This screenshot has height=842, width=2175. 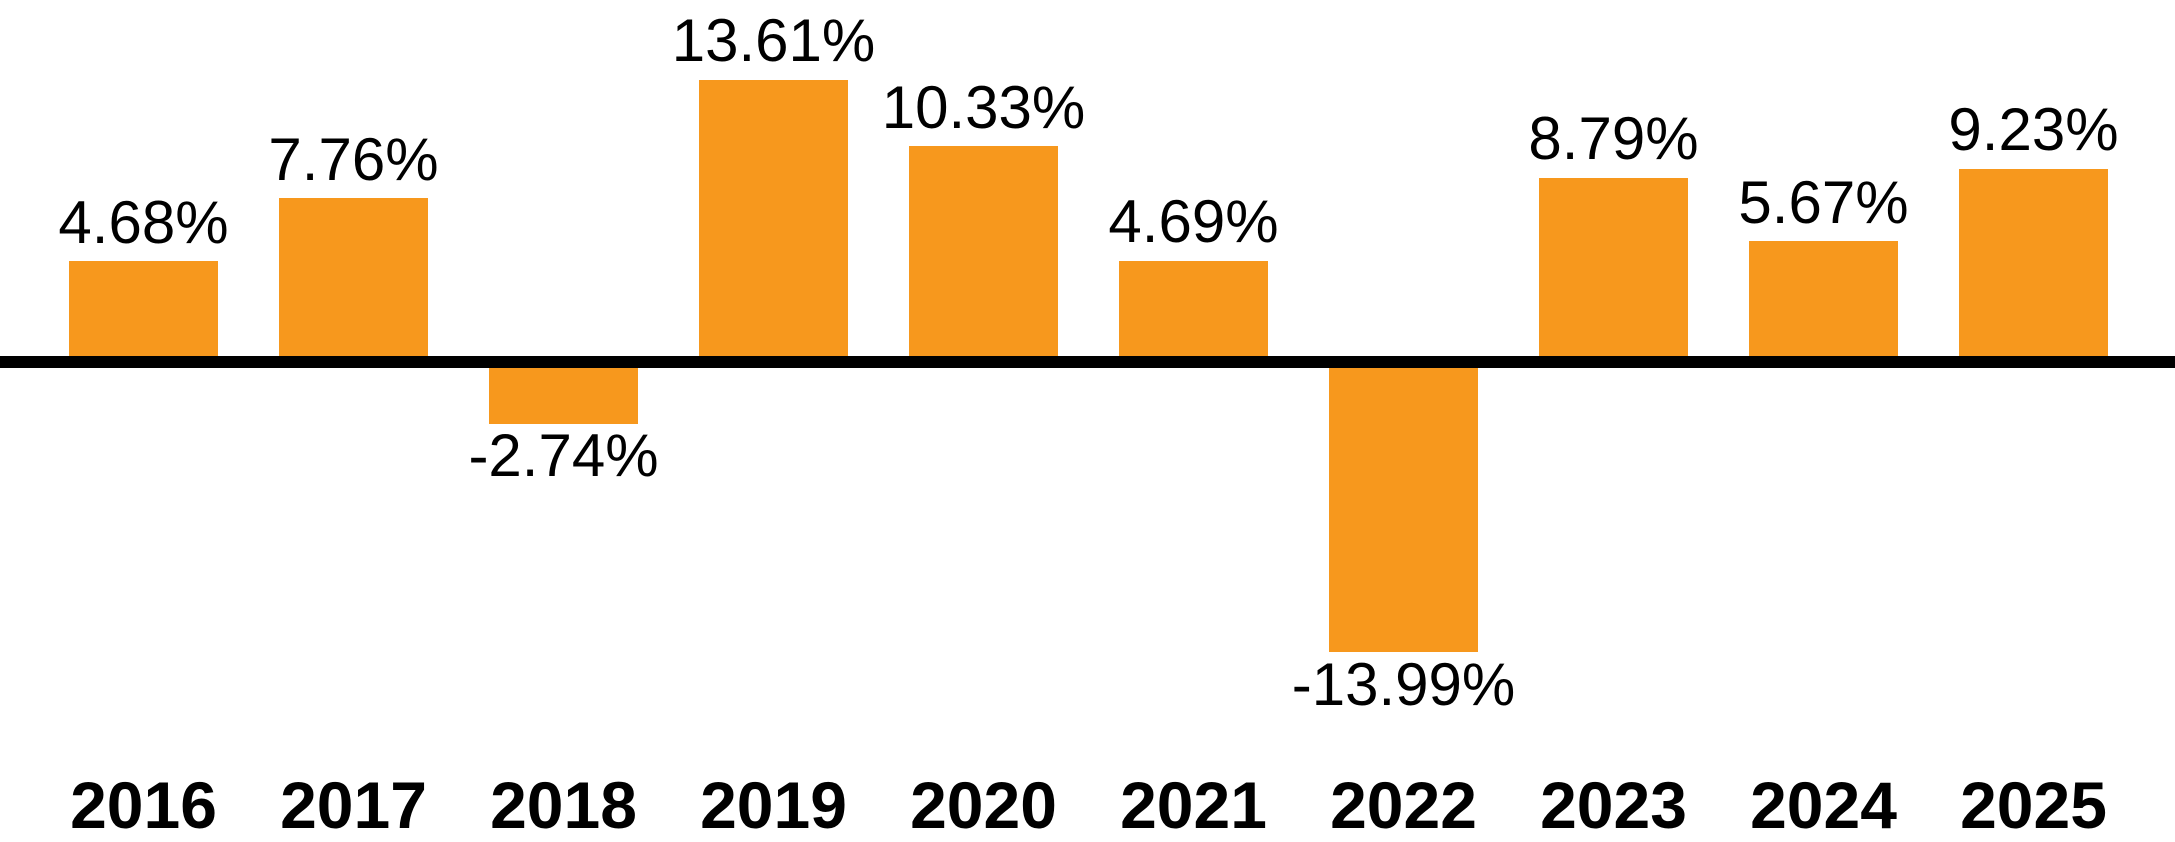 I want to click on bar-value-label: 4.69%, so click(x=1193, y=222).